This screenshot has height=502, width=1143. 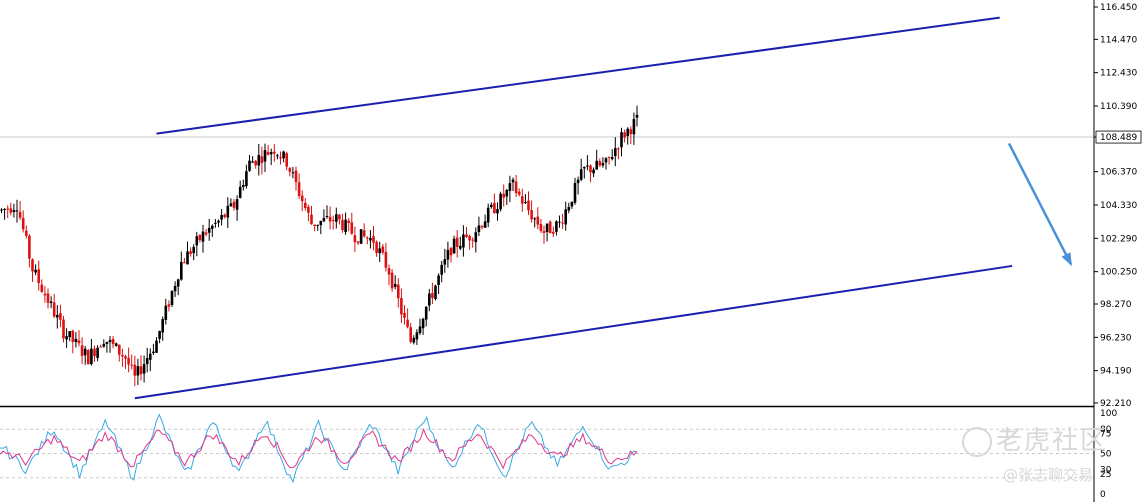 What do you see at coordinates (1108, 414) in the screenshot?
I see `oscillator-axis-label: 100` at bounding box center [1108, 414].